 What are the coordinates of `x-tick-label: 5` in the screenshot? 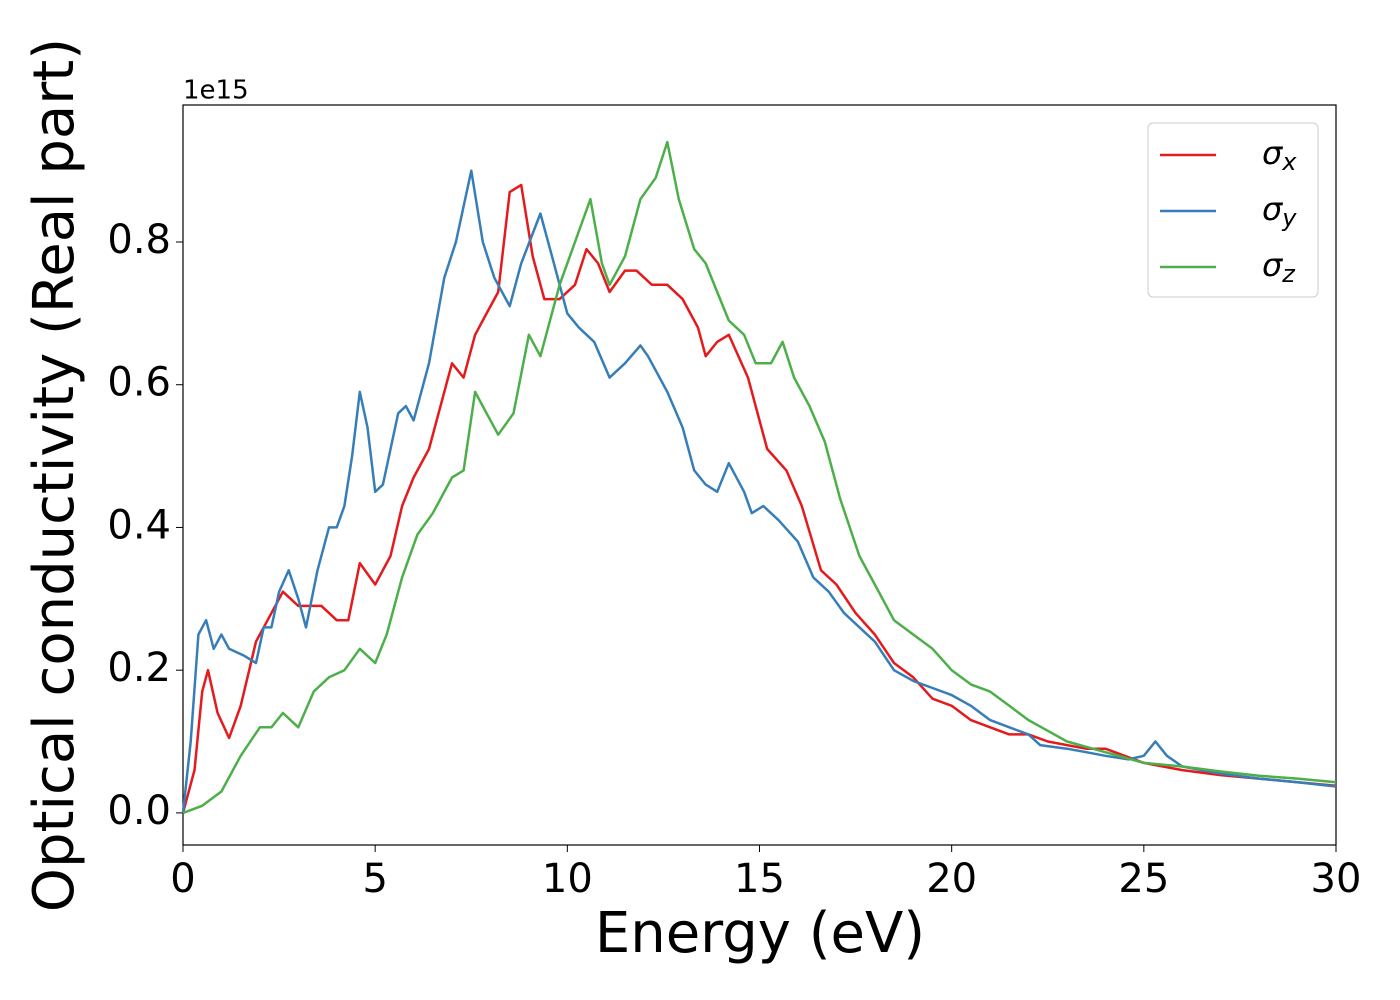 It's located at (374, 879).